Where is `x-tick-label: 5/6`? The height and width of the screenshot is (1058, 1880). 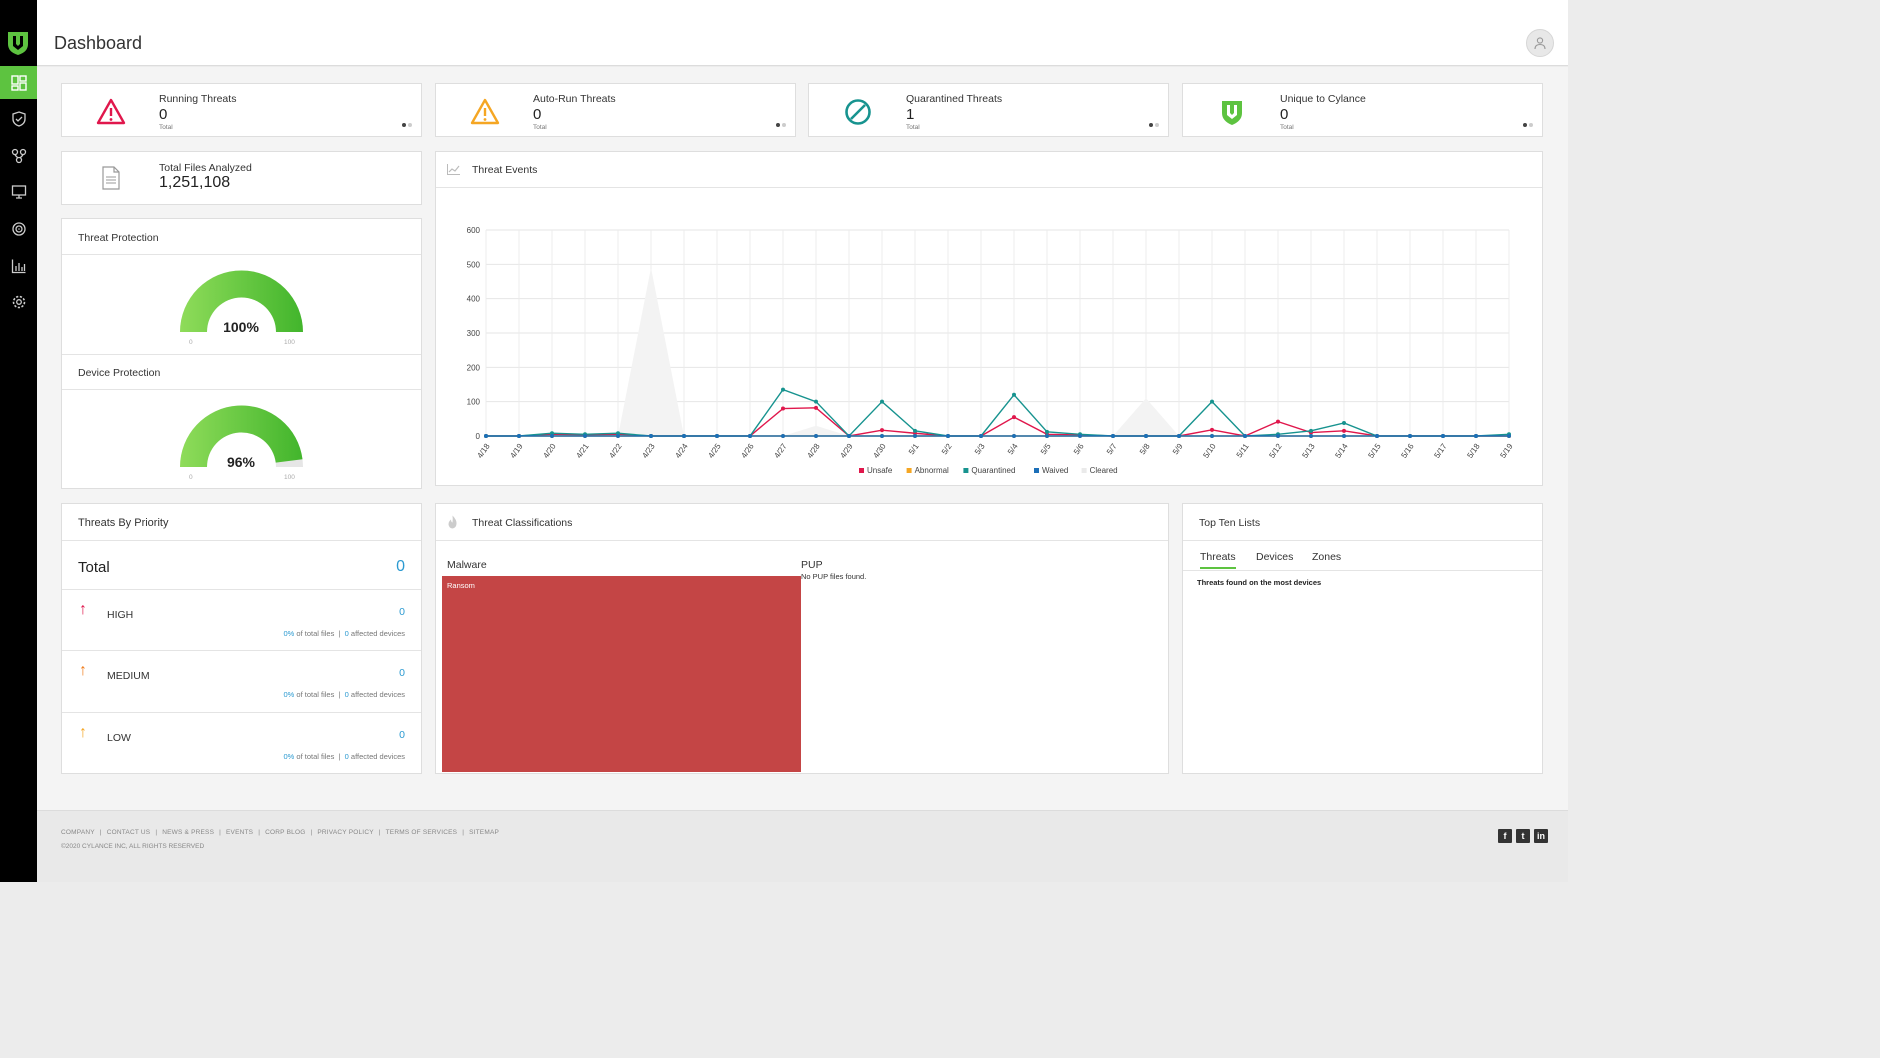
x-tick-label: 5/6 is located at coordinates (1079, 449).